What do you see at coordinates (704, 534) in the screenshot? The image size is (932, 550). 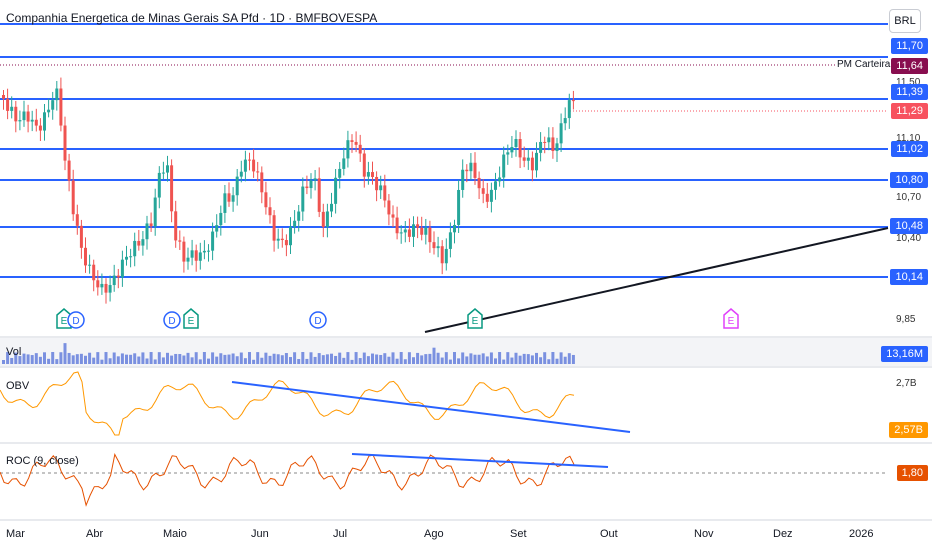 I see `month-label: Nov` at bounding box center [704, 534].